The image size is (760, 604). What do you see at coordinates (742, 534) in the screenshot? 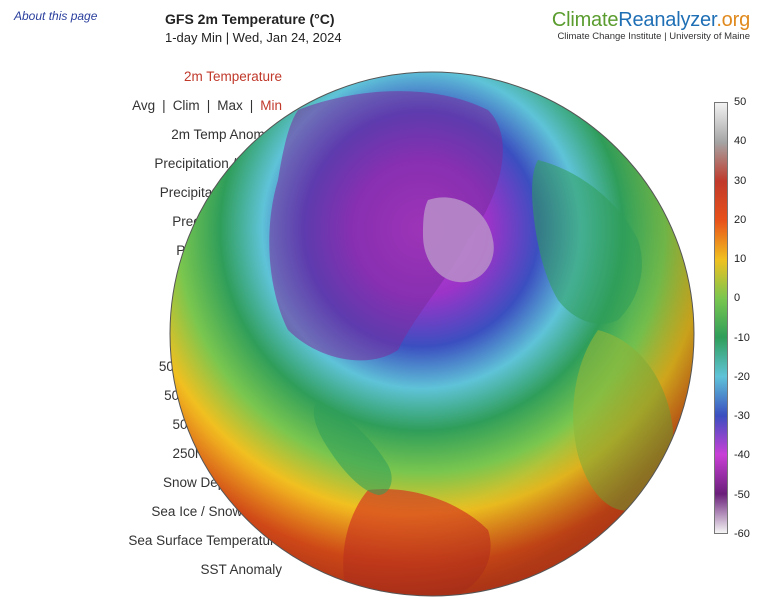
I see `scale-tick-label: -60` at bounding box center [742, 534].